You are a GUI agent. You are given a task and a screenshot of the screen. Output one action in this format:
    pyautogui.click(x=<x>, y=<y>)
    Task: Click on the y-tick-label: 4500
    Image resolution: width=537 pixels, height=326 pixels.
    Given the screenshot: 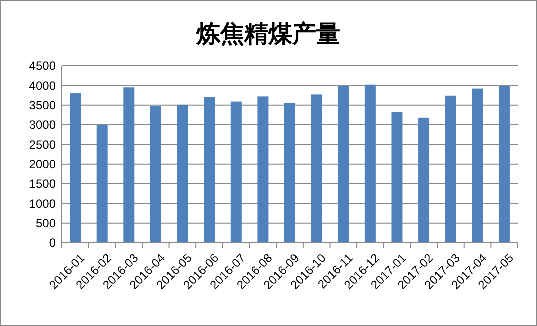 What is the action you would take?
    pyautogui.click(x=42, y=66)
    